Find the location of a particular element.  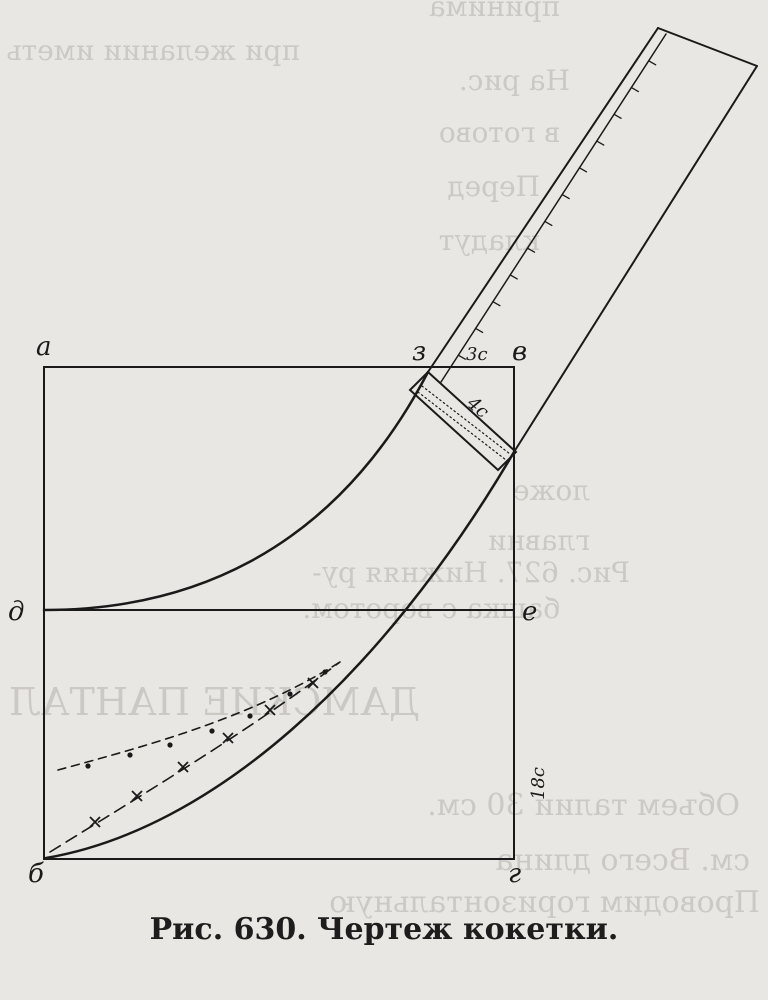

band-top-edge is located at coordinates (707, 47).